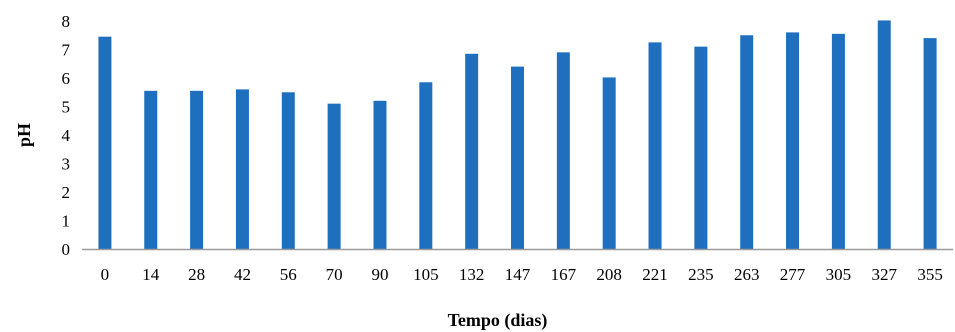 The image size is (955, 332). I want to click on x-tick-label: 327, so click(884, 274).